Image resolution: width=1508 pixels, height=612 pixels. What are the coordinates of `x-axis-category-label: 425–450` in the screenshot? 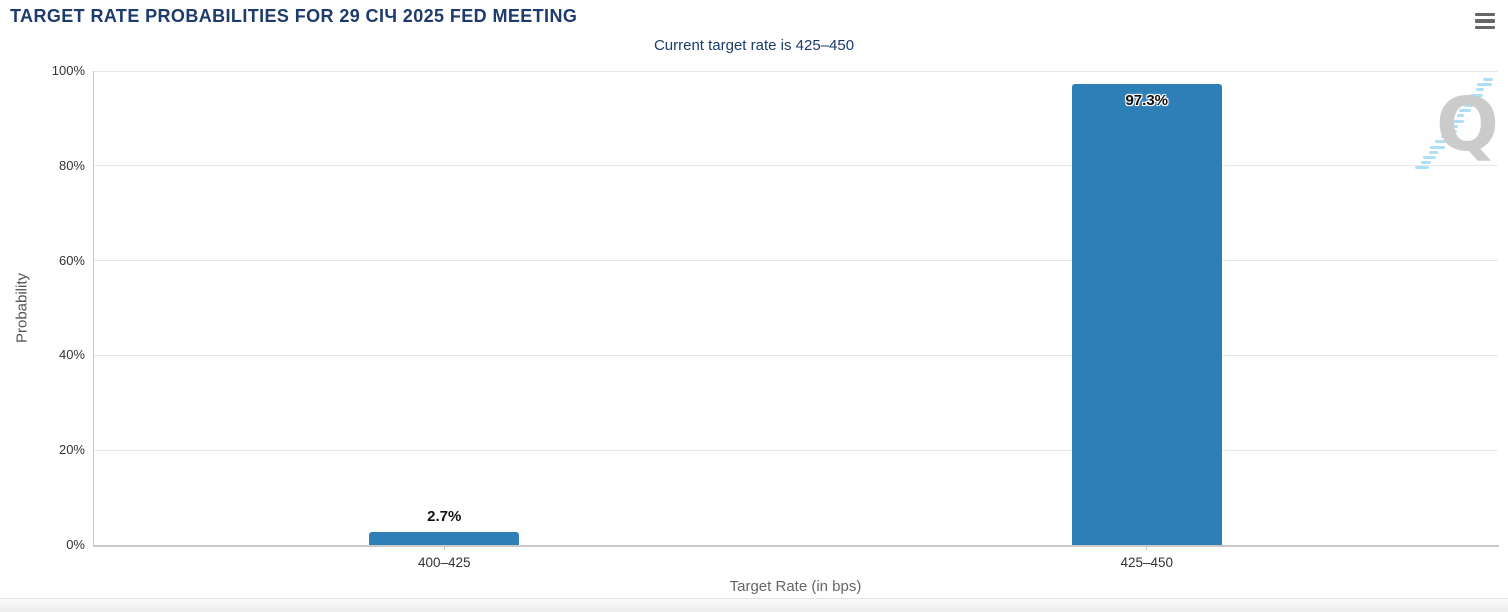 It's located at (1147, 562).